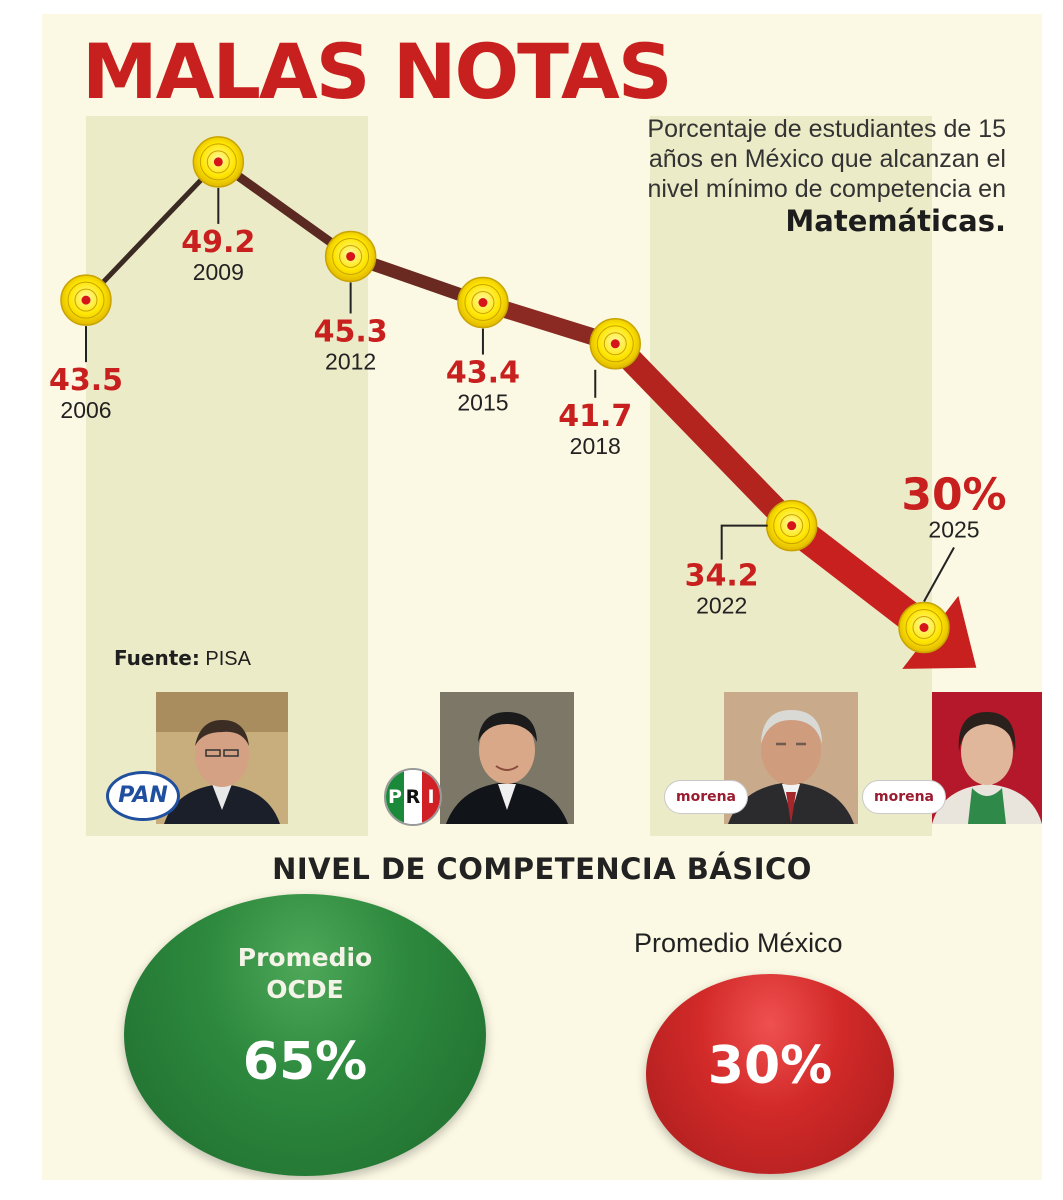  What do you see at coordinates (157, 658) in the screenshot?
I see `source-label: Fuente:` at bounding box center [157, 658].